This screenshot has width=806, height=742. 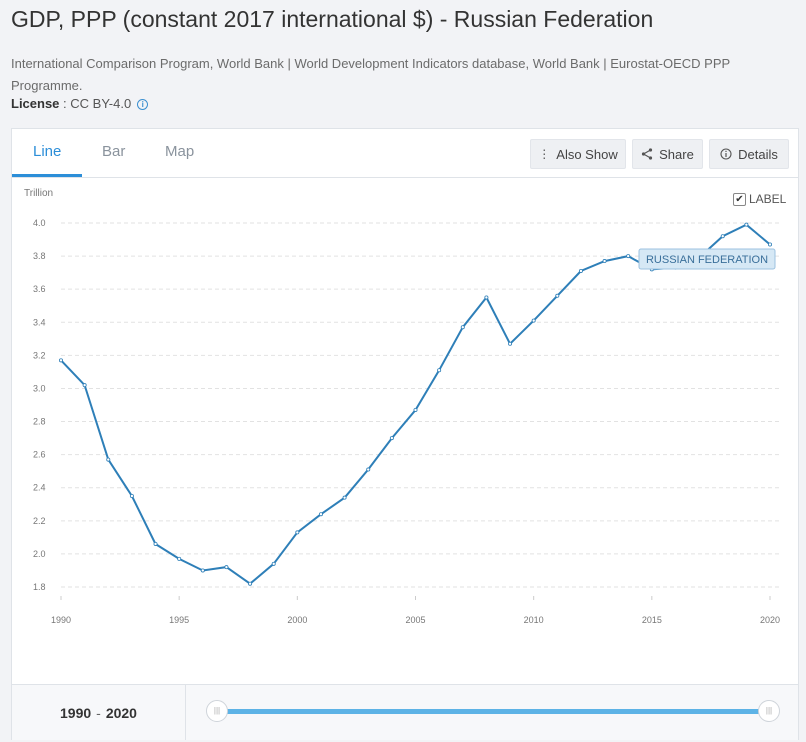 I want to click on series-label: RUSSIAN FEDERATION, so click(x=707, y=259).